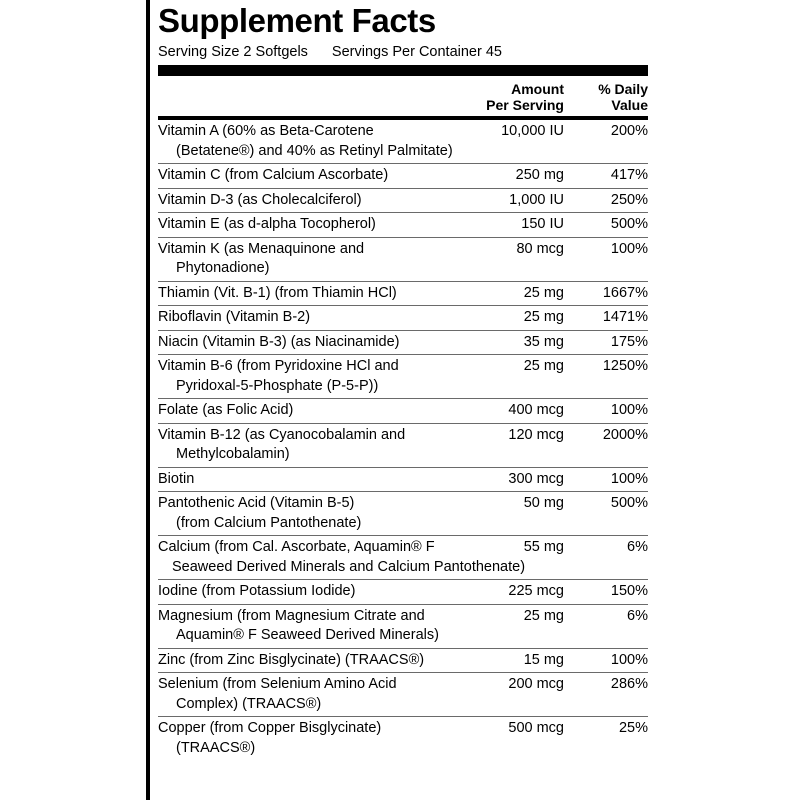  I want to click on nutrient-name-continuation: (from Calcium Pantothenate), so click(269, 522).